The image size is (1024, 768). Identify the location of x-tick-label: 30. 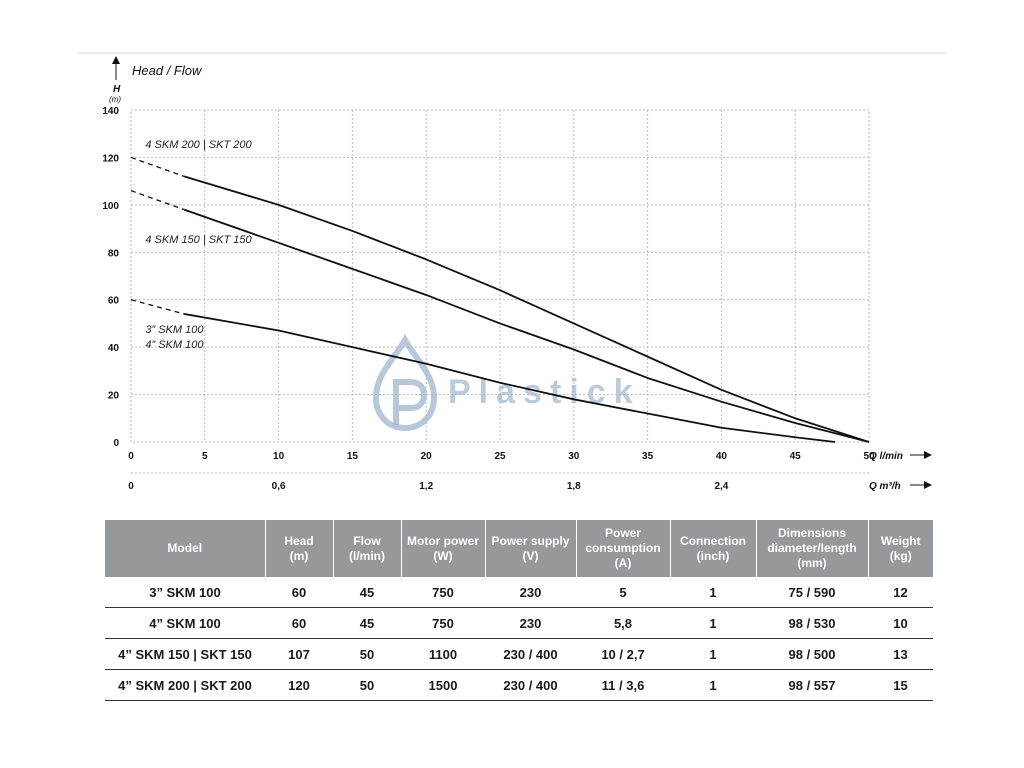
(574, 456).